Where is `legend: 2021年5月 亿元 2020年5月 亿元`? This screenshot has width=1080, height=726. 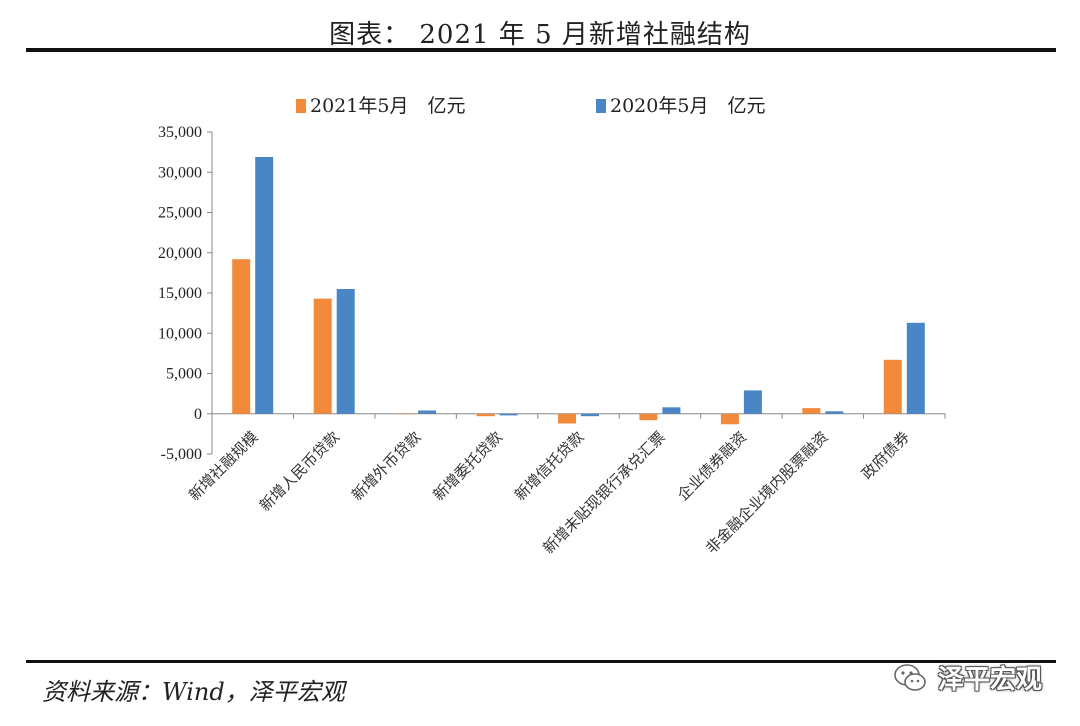
legend: 2021年5月 亿元 2020年5月 亿元 is located at coordinates (530, 106).